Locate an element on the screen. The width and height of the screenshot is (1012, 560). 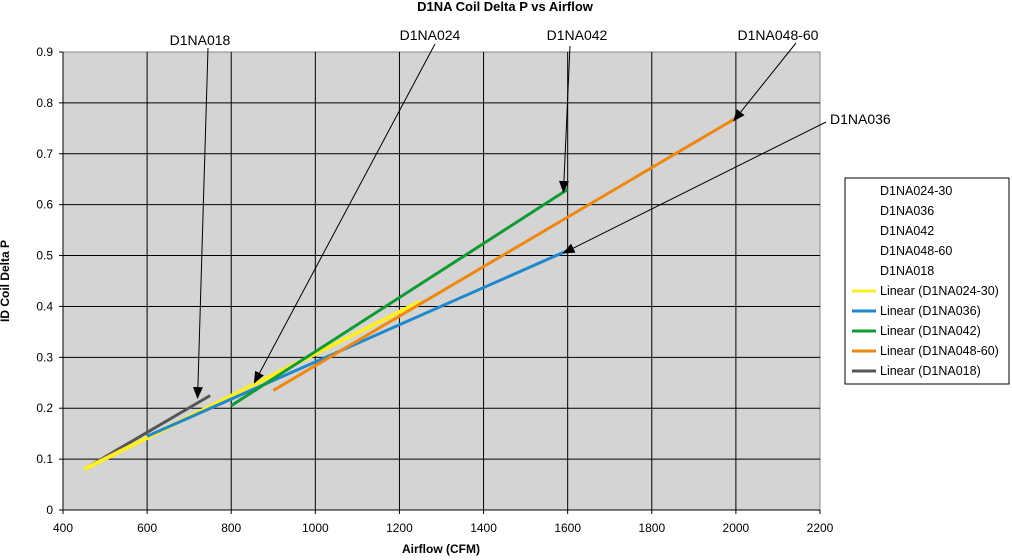
legend-entry: Linear (D1NA042) is located at coordinates (930, 331).